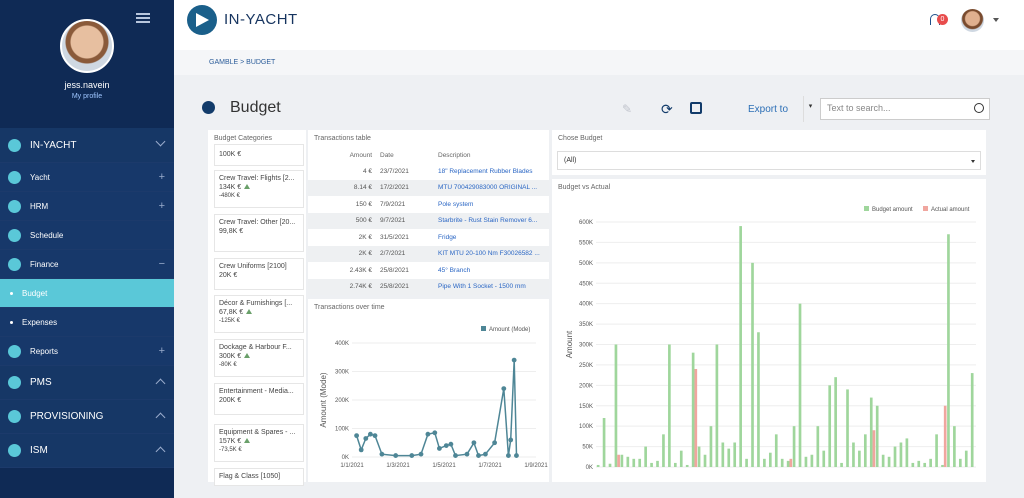  I want to click on budget-select: (All), so click(769, 160).